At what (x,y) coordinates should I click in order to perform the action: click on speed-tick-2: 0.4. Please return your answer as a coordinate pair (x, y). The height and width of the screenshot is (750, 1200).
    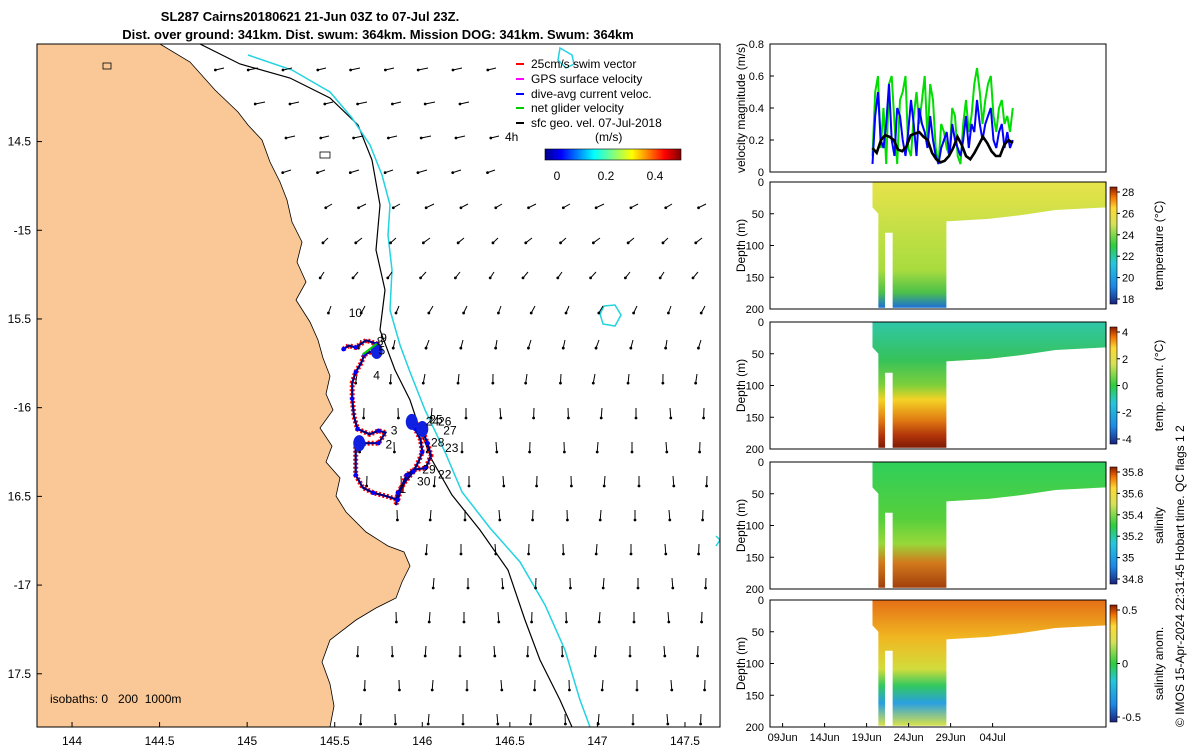
    Looking at the image, I should click on (655, 176).